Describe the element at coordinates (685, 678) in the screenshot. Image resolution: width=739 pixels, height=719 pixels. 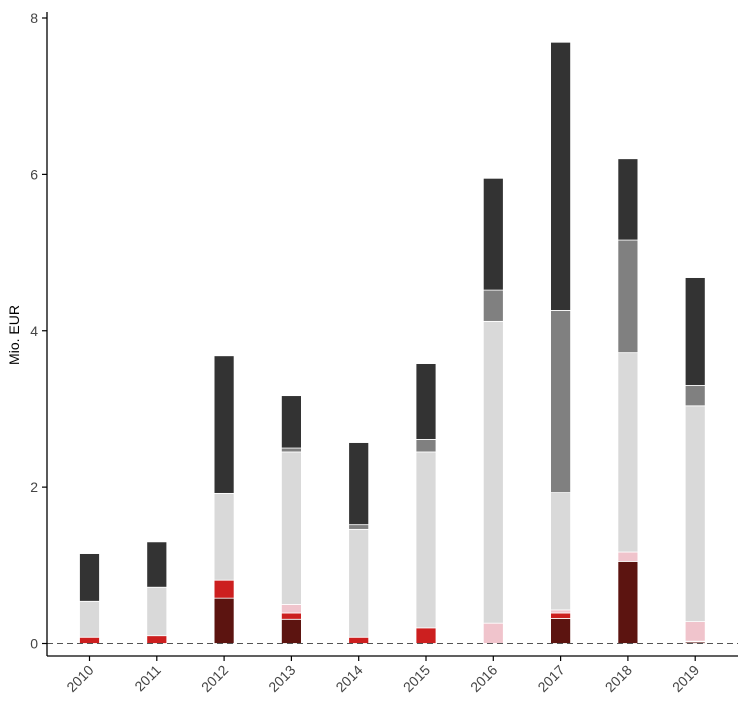
I see `x-tick-label-2019: 2019` at that location.